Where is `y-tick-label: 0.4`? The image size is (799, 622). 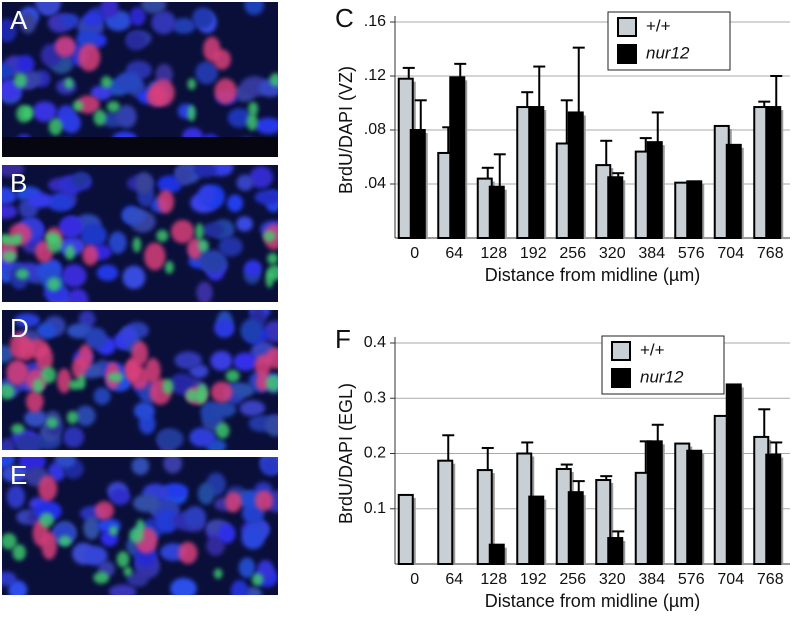
y-tick-label: 0.4 is located at coordinates (375, 342).